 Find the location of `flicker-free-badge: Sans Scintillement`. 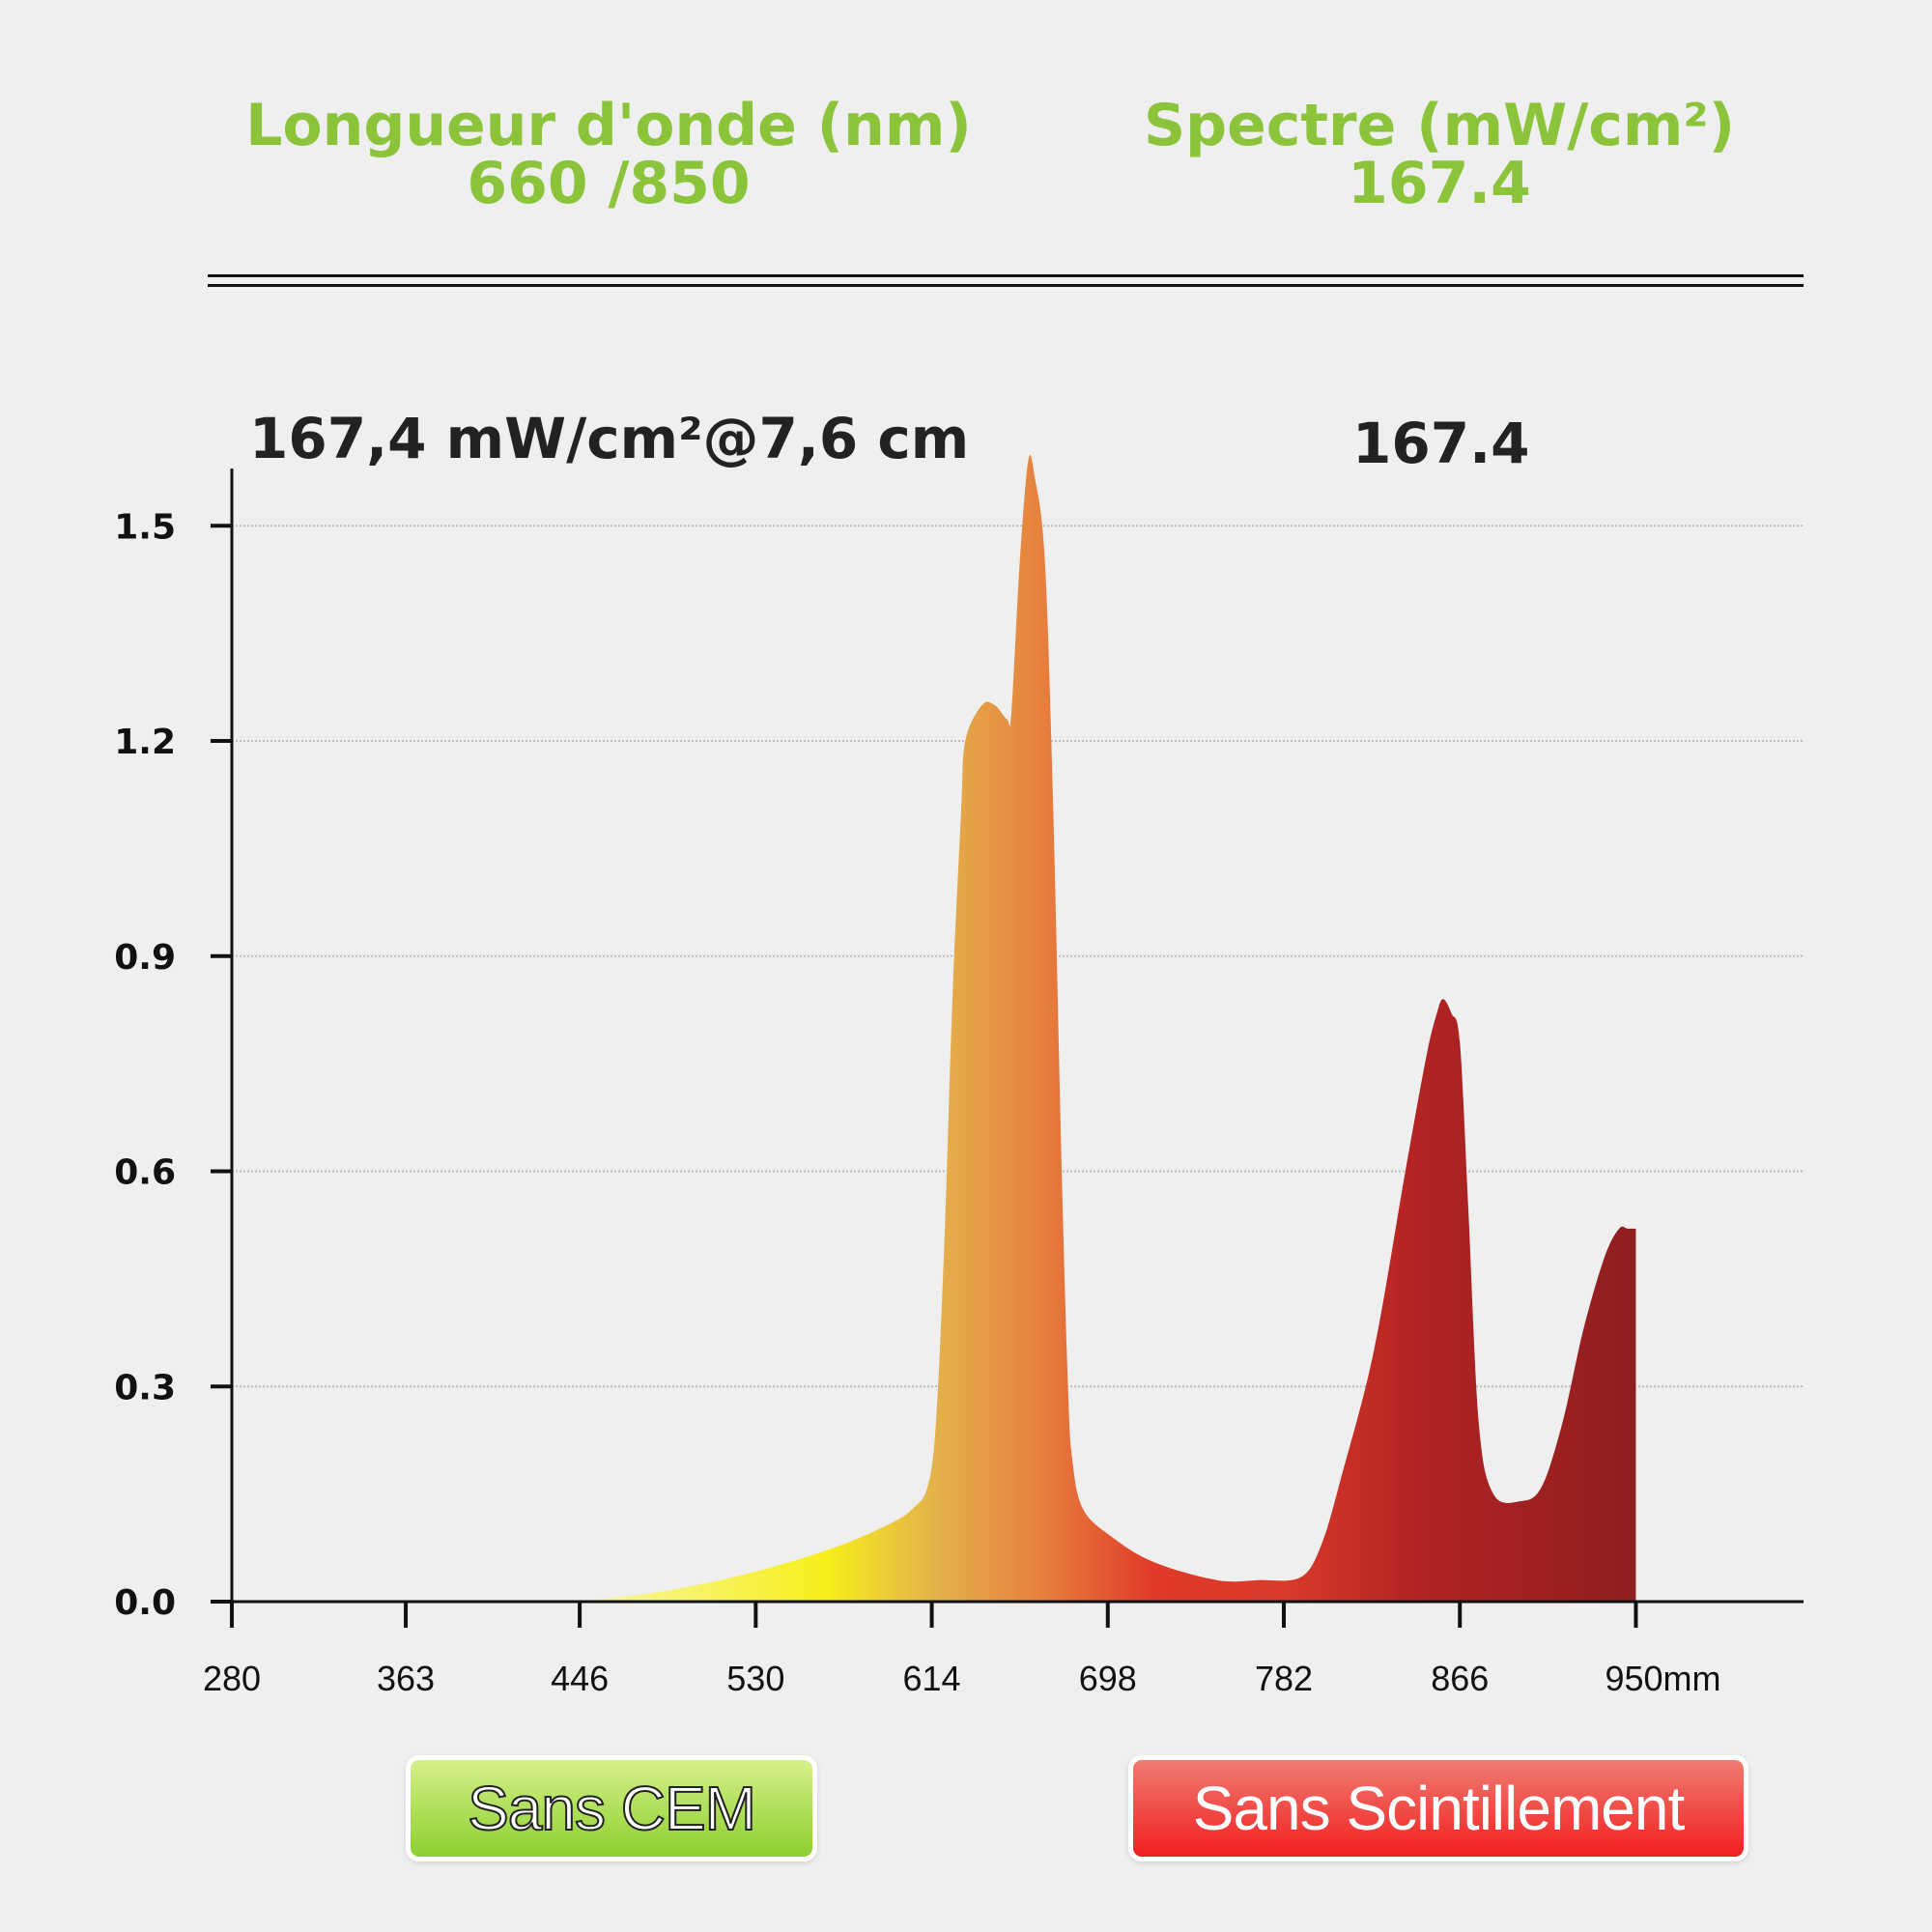

flicker-free-badge: Sans Scintillement is located at coordinates (1438, 1808).